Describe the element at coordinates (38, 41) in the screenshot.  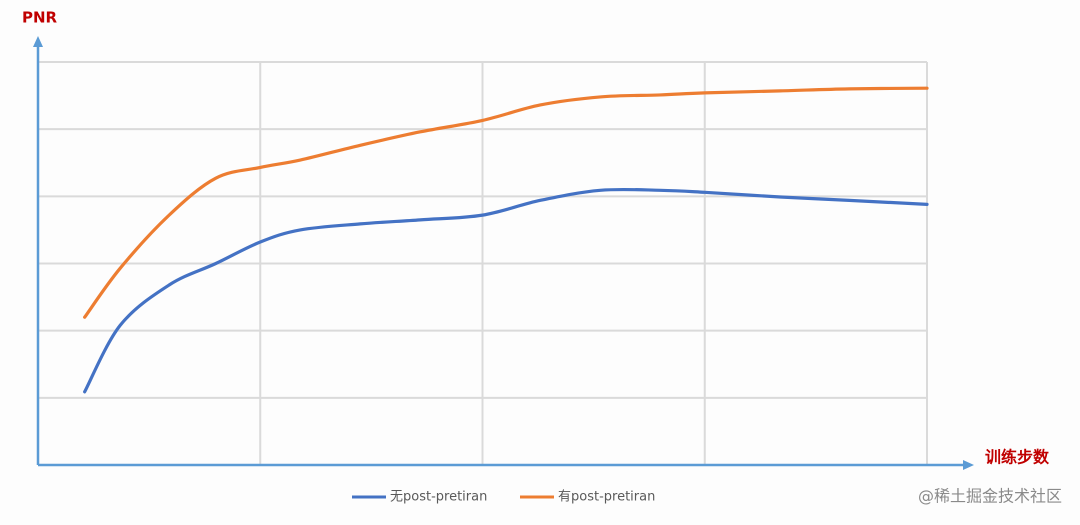
I see `y-axis-arrow` at that location.